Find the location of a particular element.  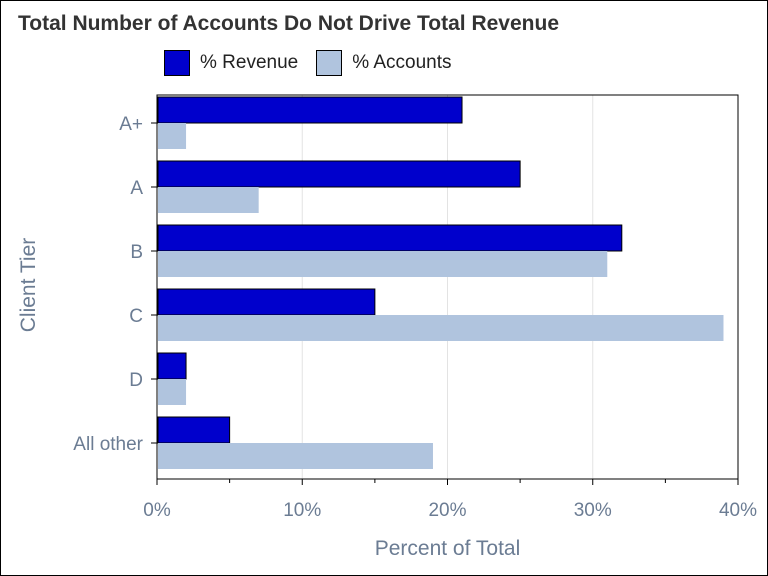

legend-item-accounts: % Accounts is located at coordinates (384, 63).